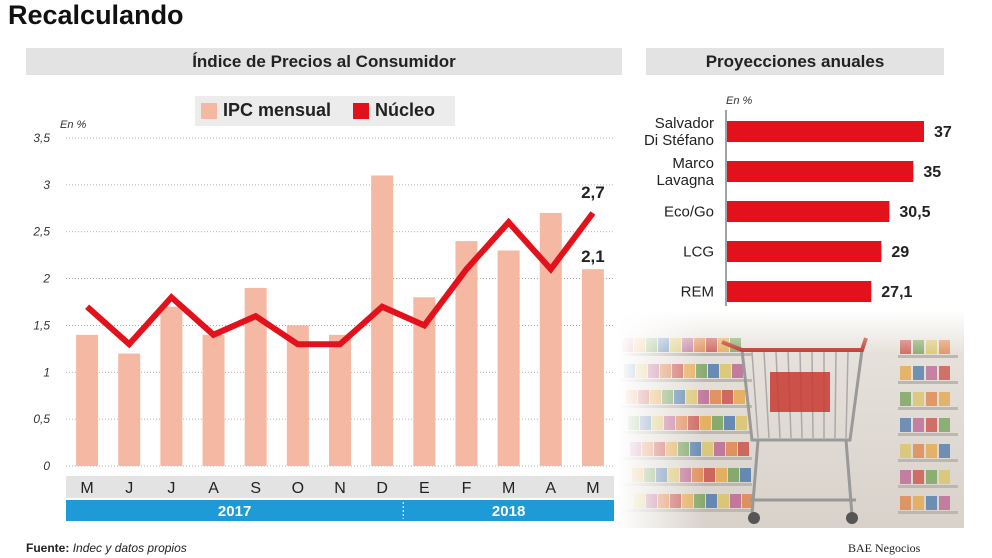 Image resolution: width=992 pixels, height=558 pixels. I want to click on legend-swatch-nucleo, so click(361, 111).